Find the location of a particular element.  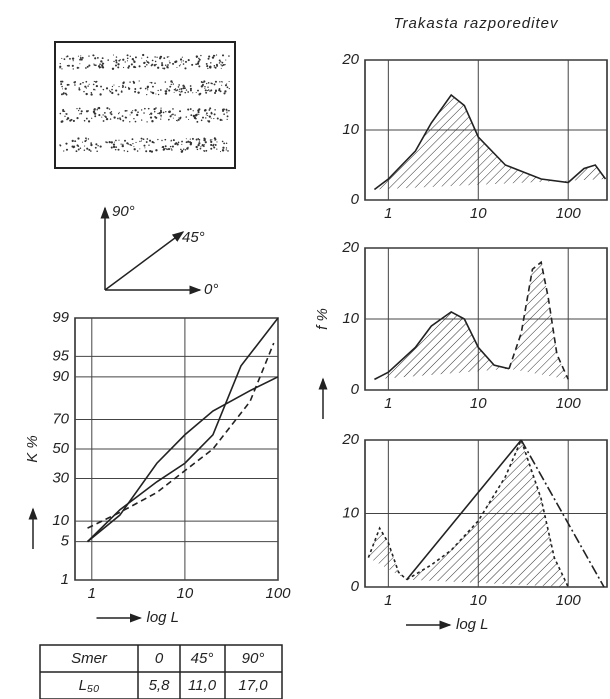

plot: 0 10 20 1 10 100 Trakasta razporeditev is located at coordinates (474, 118).